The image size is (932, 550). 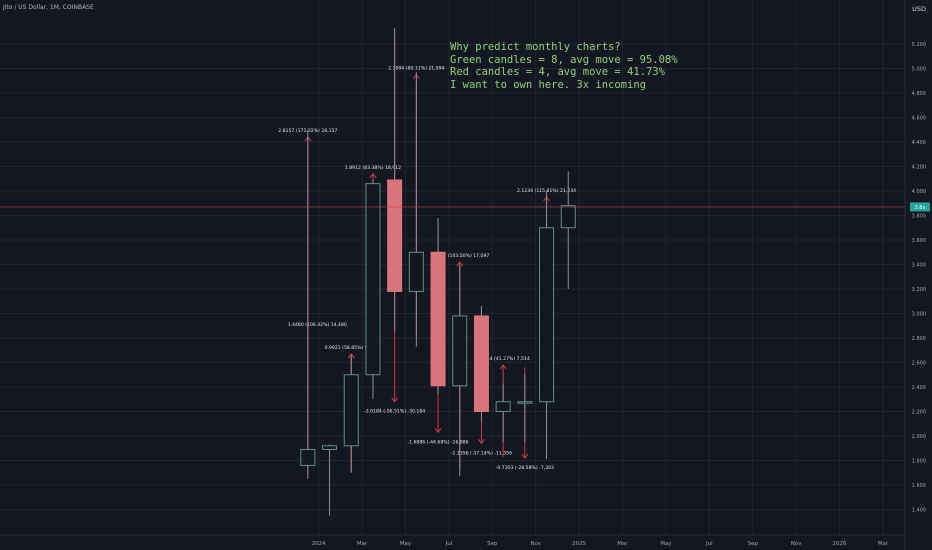 I want to click on price-tick-4: 2.200, so click(x=919, y=413).